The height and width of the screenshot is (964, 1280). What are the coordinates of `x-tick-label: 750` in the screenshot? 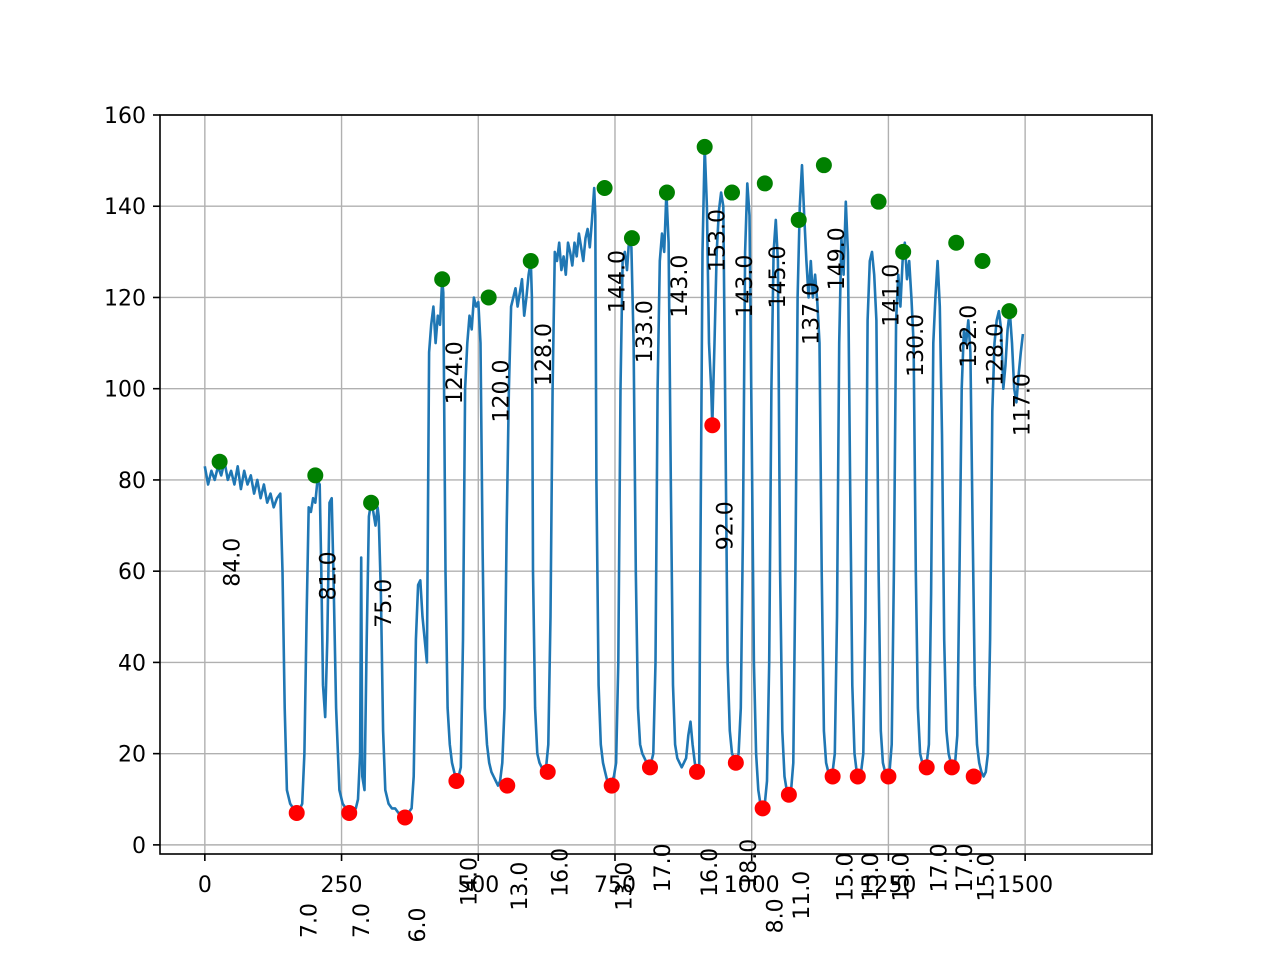 It's located at (615, 885).